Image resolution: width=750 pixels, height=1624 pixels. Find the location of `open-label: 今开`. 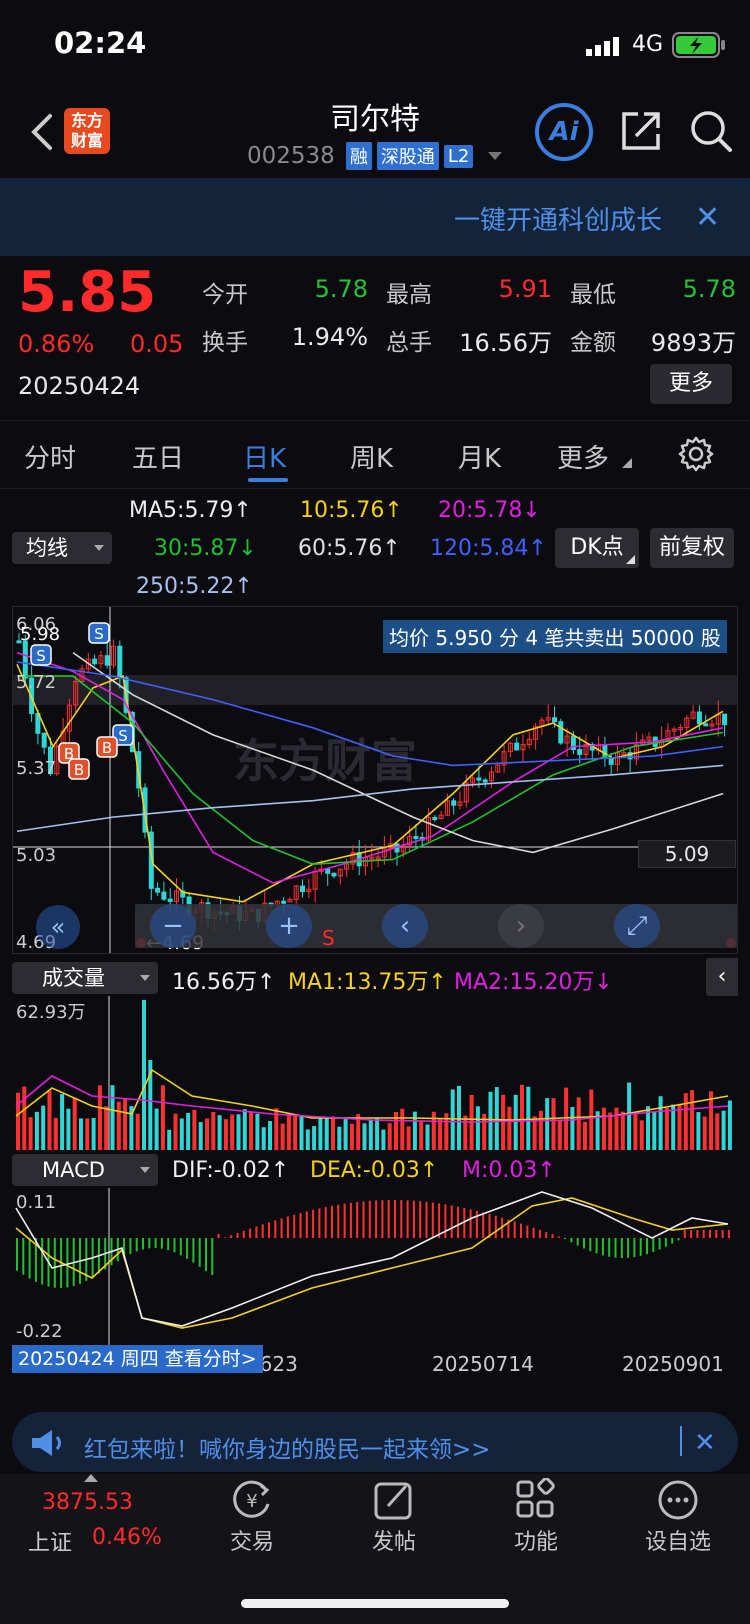

open-label: 今开 is located at coordinates (225, 295).